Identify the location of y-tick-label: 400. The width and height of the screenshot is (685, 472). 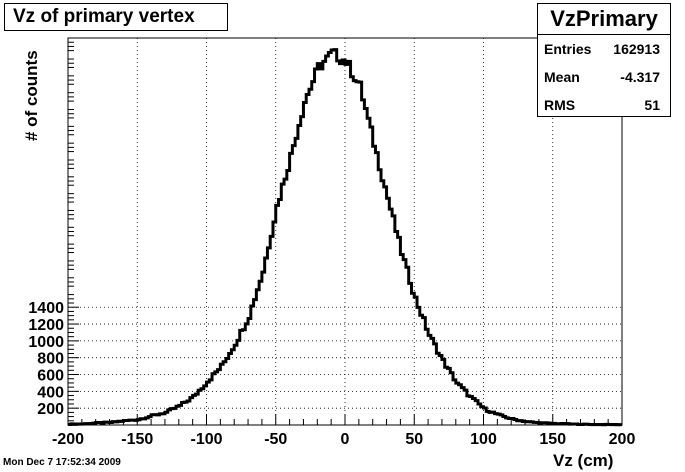
(50, 392).